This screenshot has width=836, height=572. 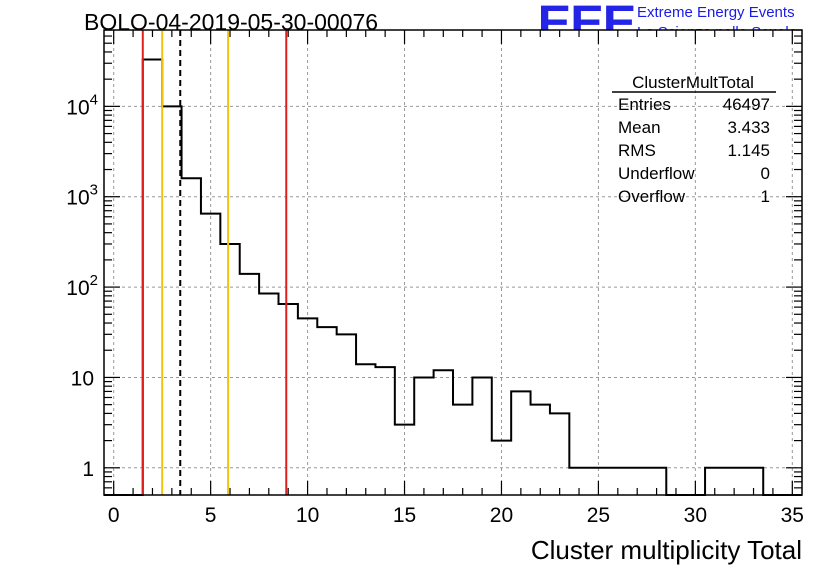 What do you see at coordinates (746, 104) in the screenshot?
I see `stats-row-value: 46497` at bounding box center [746, 104].